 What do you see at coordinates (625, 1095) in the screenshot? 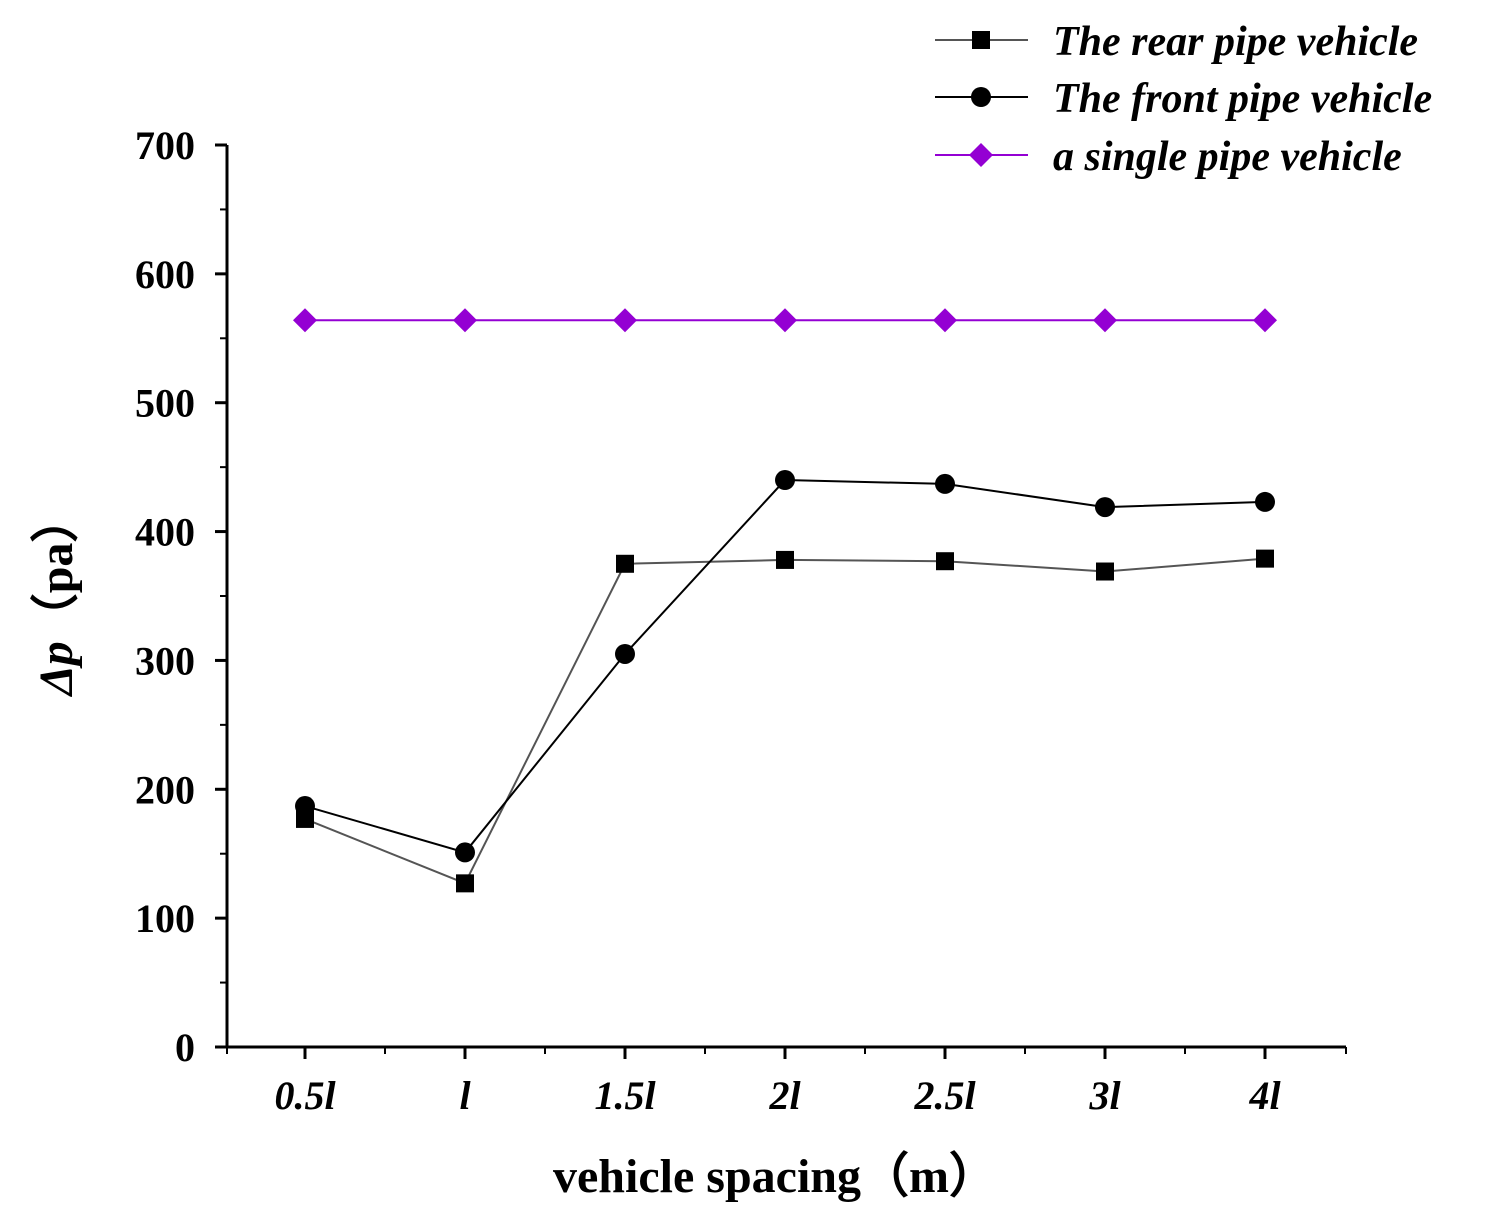
I see `x-tick-label: 1.5l` at bounding box center [625, 1095].